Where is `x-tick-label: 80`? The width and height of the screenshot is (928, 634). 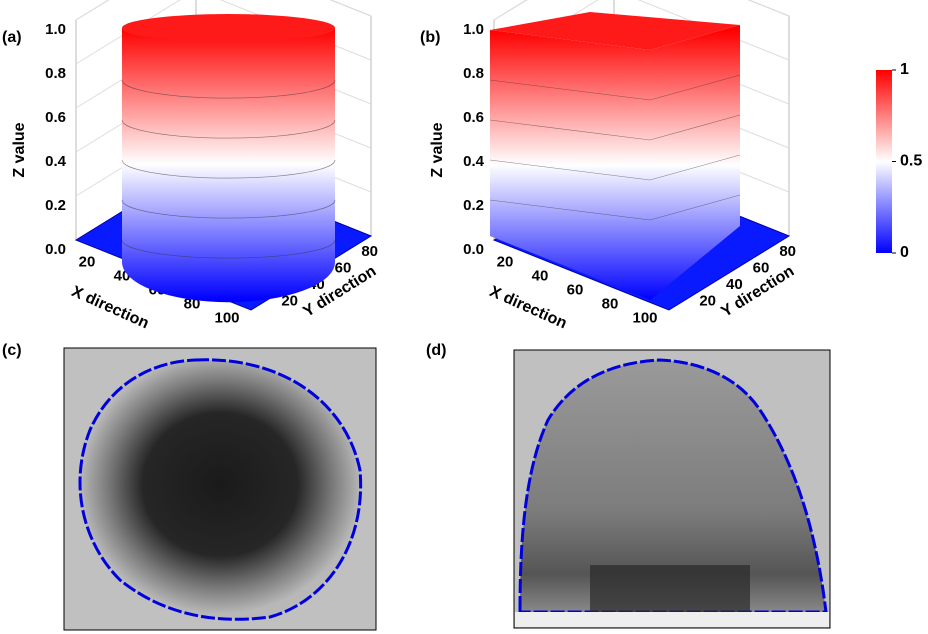 x-tick-label: 80 is located at coordinates (610, 303).